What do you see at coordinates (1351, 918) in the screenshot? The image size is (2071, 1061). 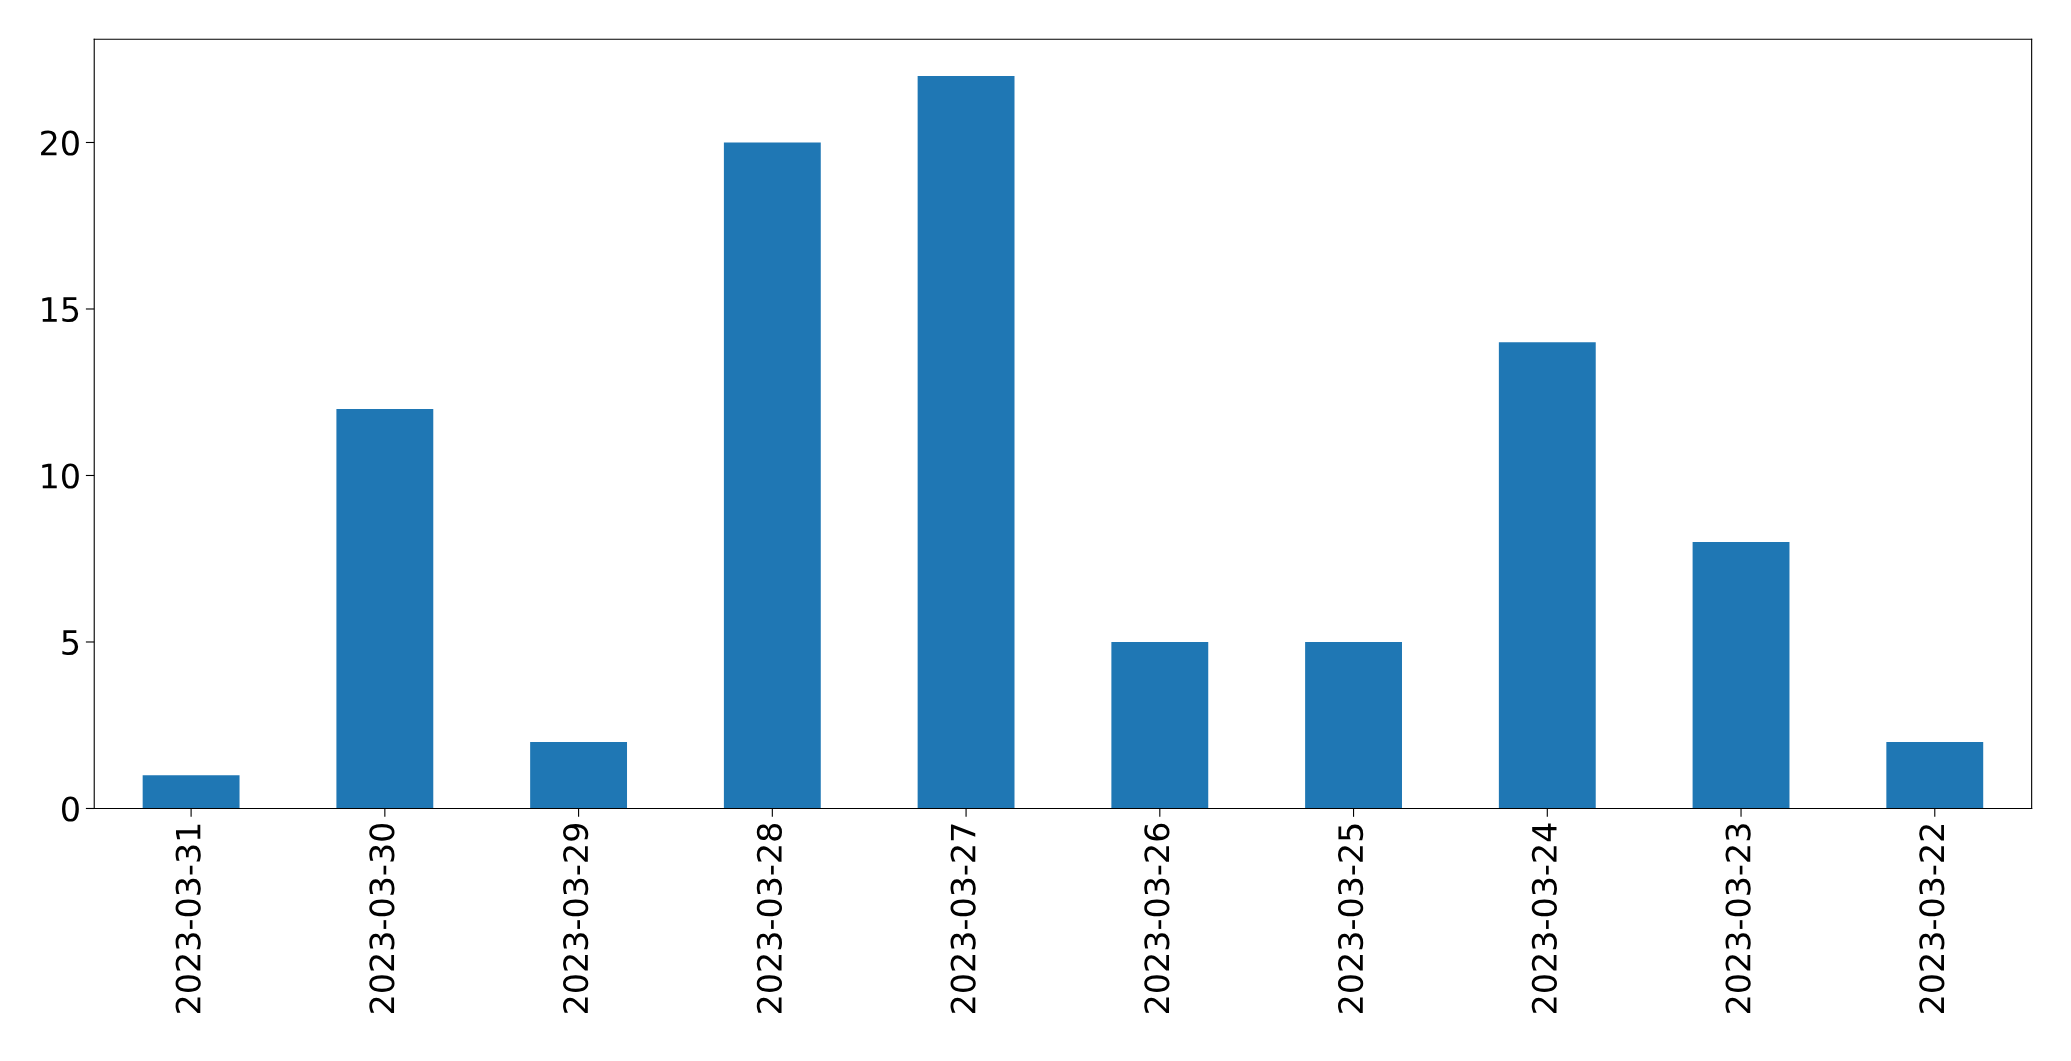 I see `x-tick-label: 2023-03-25` at bounding box center [1351, 918].